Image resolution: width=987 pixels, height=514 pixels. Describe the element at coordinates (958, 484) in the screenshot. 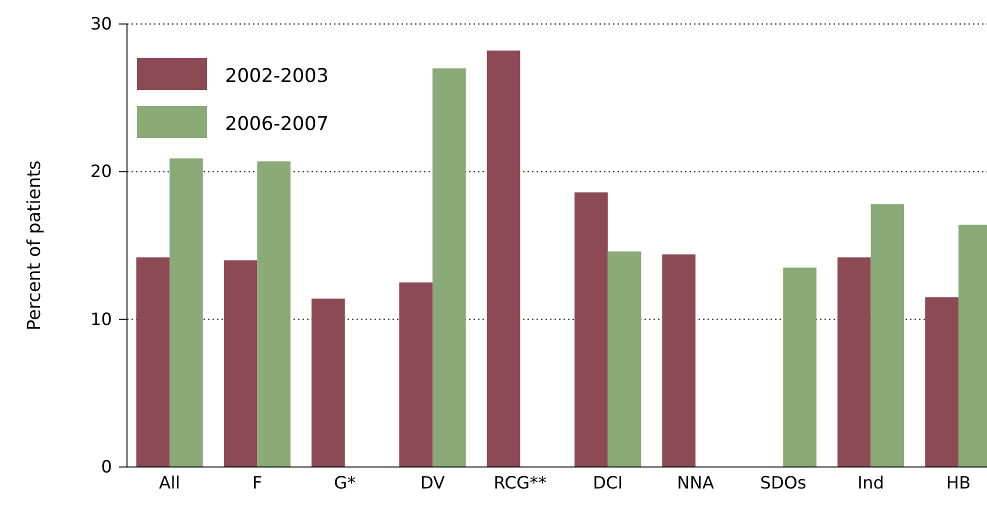

I see `x-tick-label: HB` at that location.